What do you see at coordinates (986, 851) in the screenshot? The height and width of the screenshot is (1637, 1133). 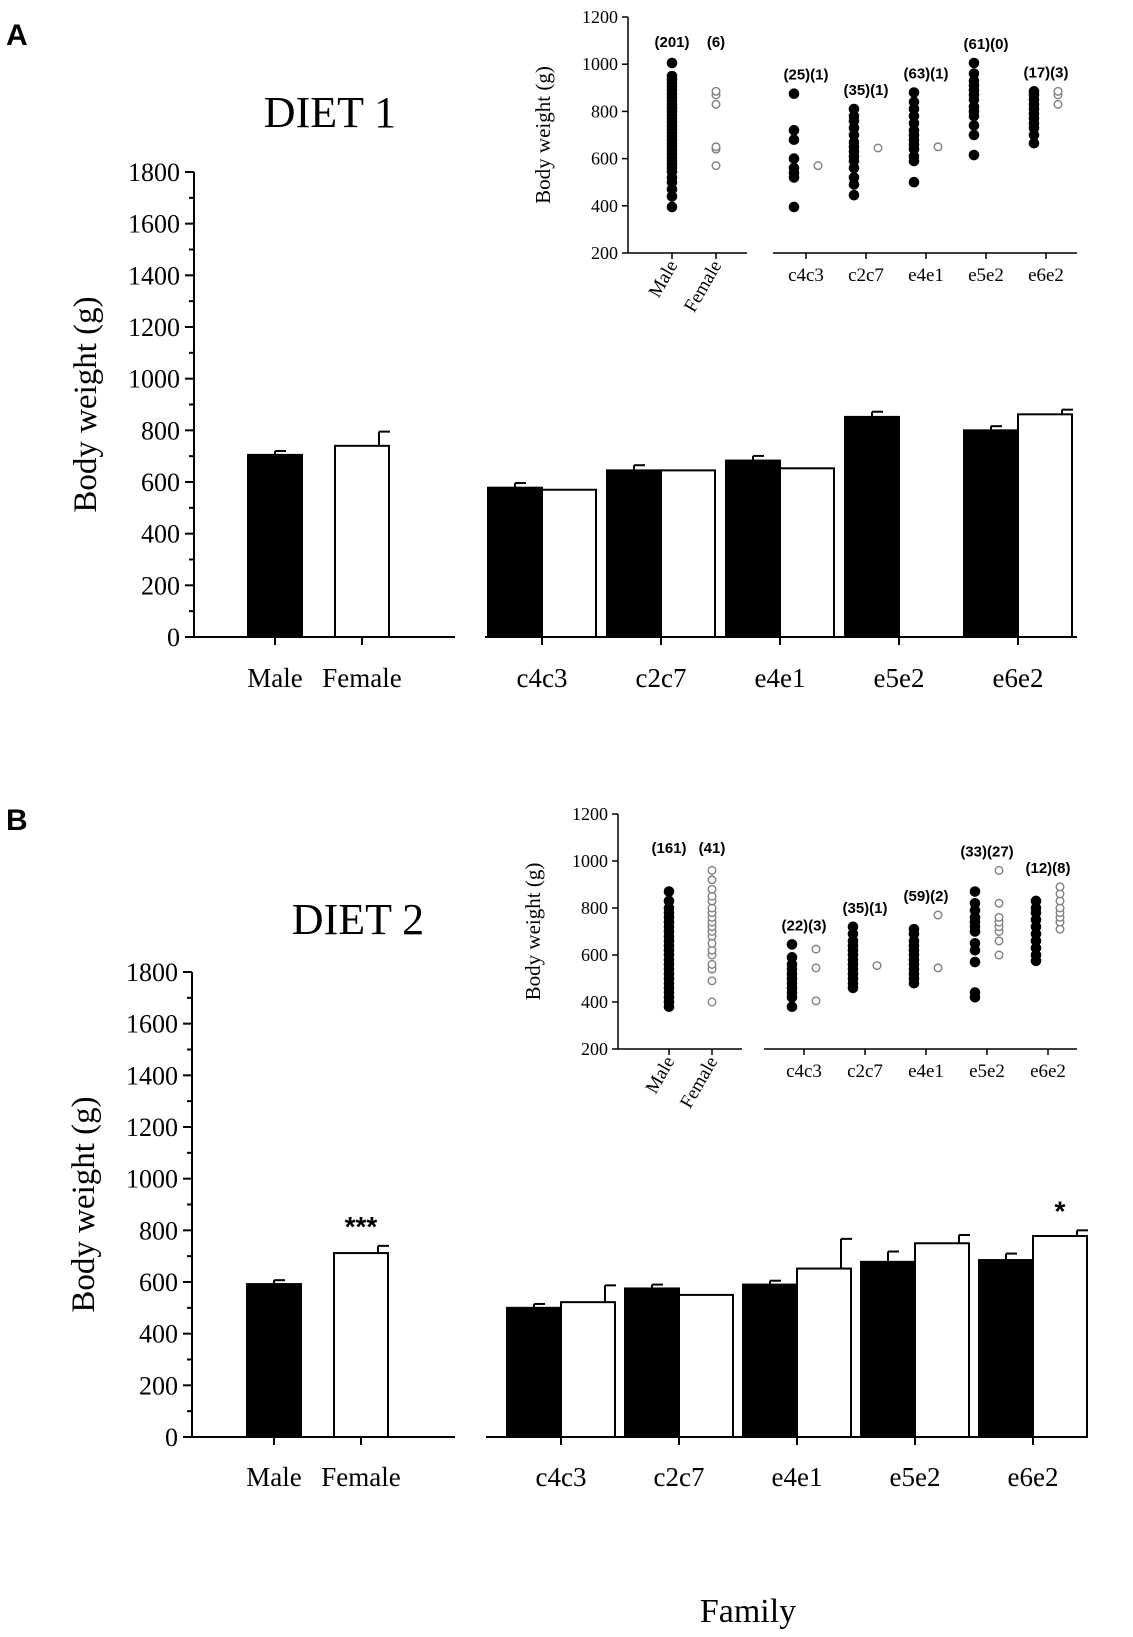 I see `sample-count: (33)(27)` at bounding box center [986, 851].